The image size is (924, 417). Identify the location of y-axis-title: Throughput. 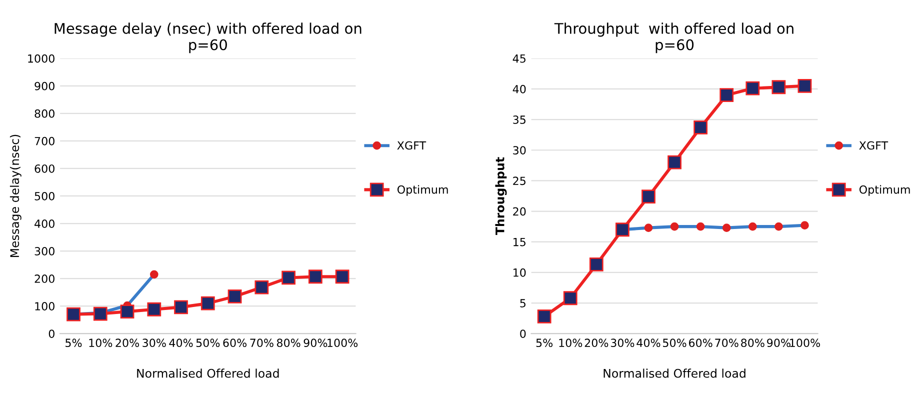
(501, 196).